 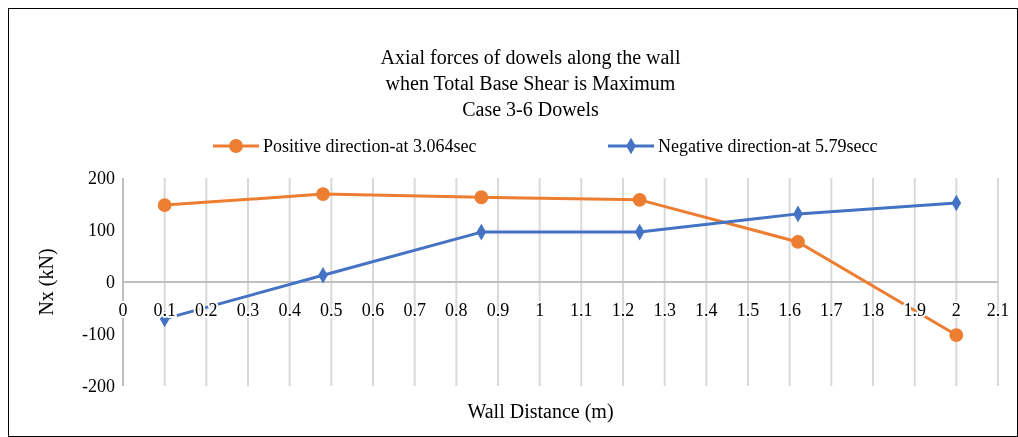 What do you see at coordinates (101, 178) in the screenshot?
I see `y-tick-label: 200` at bounding box center [101, 178].